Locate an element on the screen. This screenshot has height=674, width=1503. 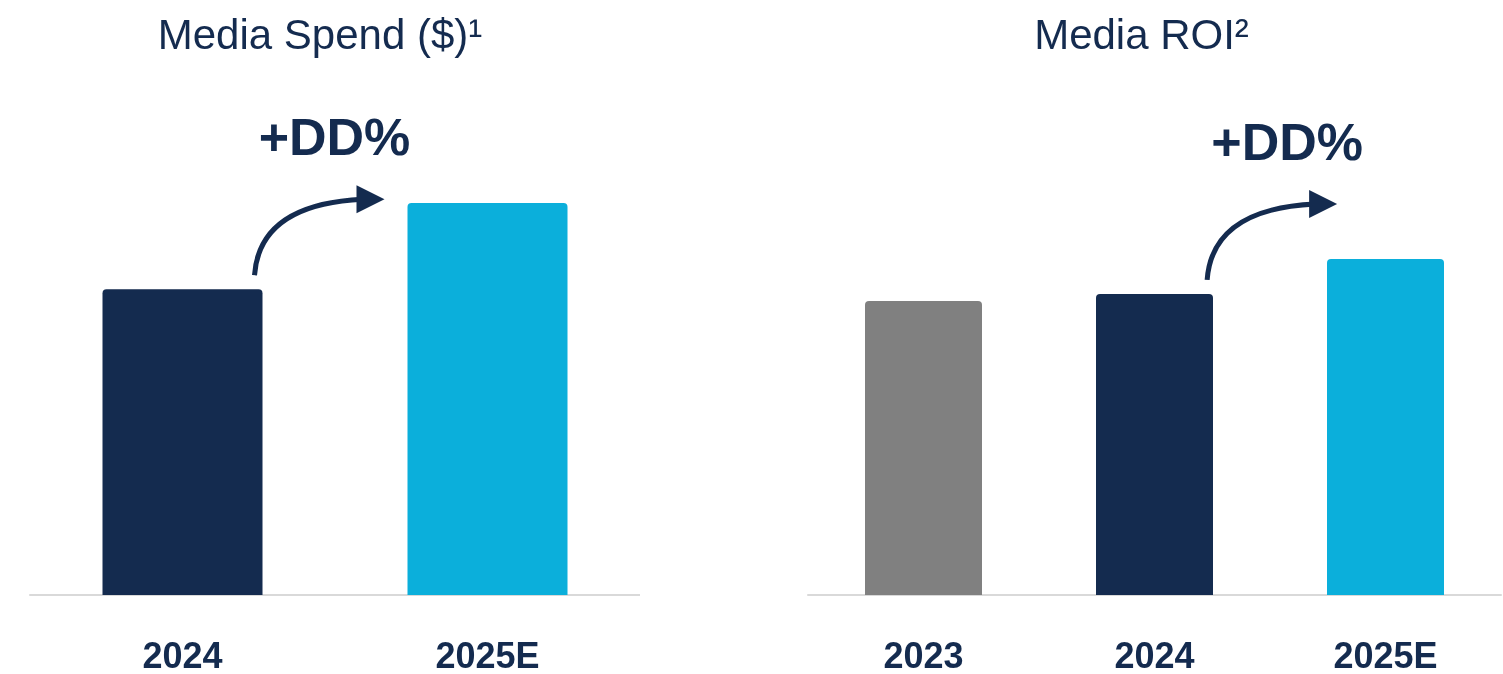
chart-title: Media Spend ($)¹ is located at coordinates (320, 34).